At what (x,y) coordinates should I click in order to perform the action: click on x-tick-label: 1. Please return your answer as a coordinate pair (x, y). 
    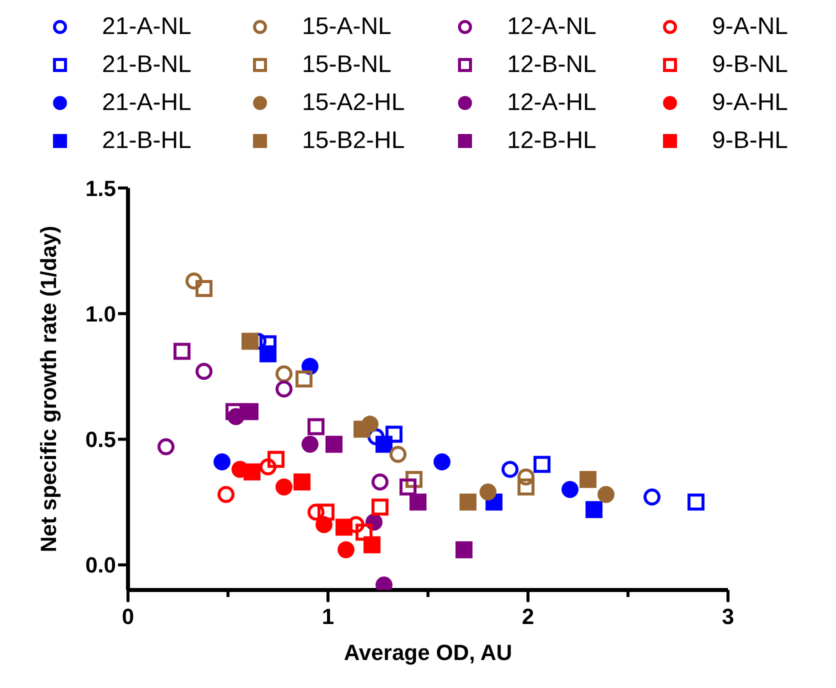
    Looking at the image, I should click on (328, 616).